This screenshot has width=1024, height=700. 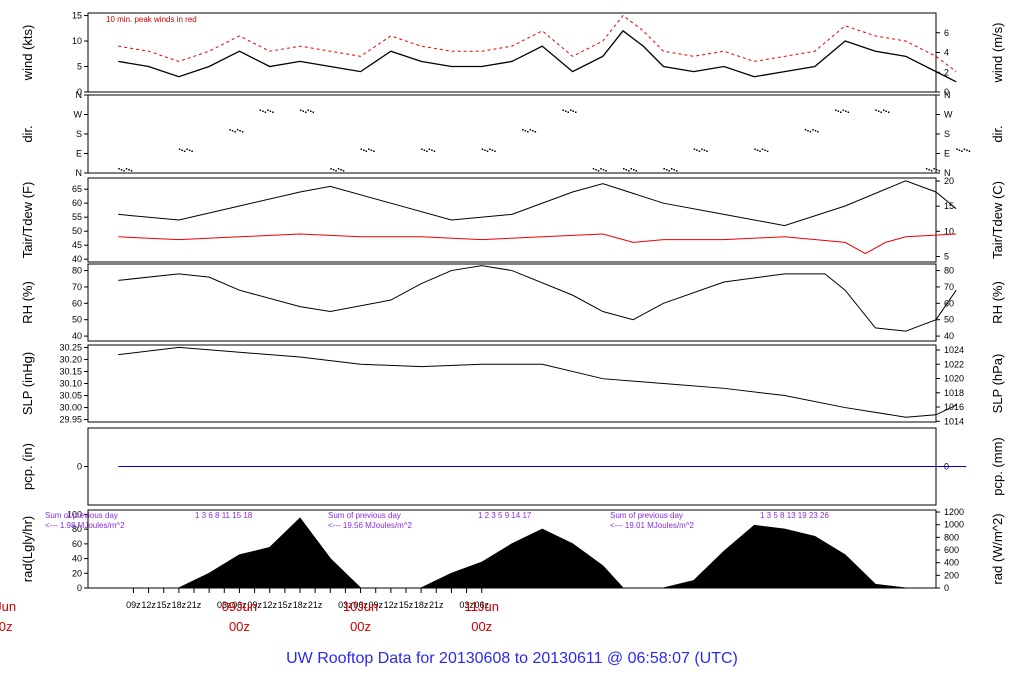 I want to click on ytick-label: W, so click(x=78, y=115).